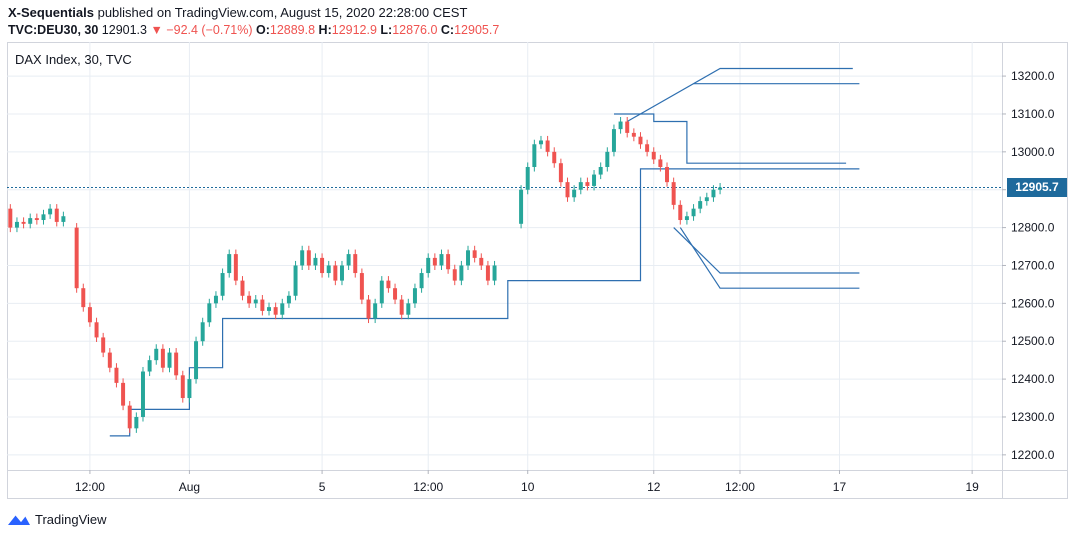  What do you see at coordinates (447, 30) in the screenshot?
I see `close-label: C:` at bounding box center [447, 30].